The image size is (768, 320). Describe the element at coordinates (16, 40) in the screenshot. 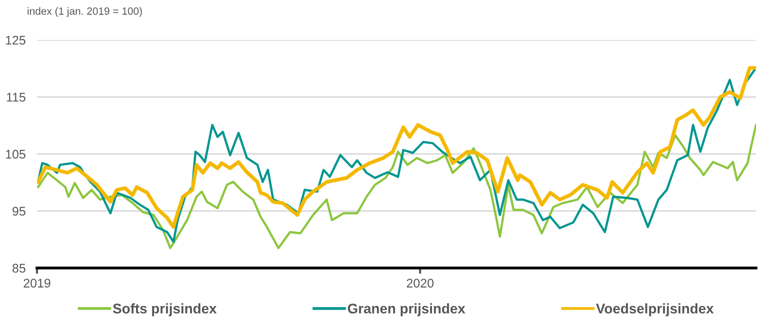

I see `y-tick-label: 125` at that location.